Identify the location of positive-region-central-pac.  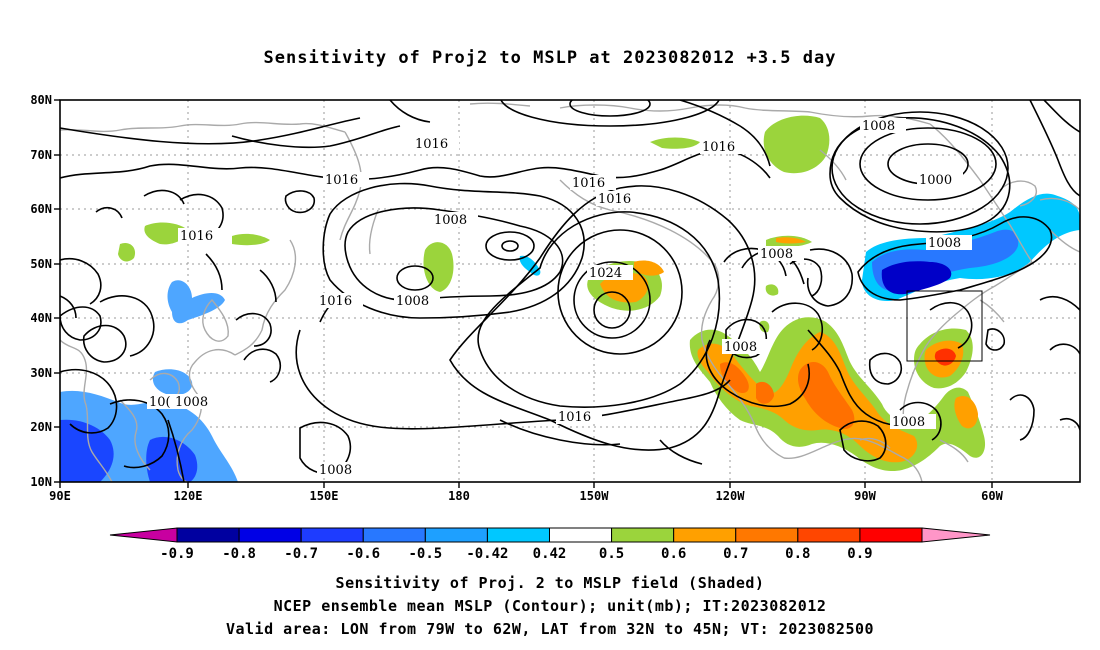
(438, 267).